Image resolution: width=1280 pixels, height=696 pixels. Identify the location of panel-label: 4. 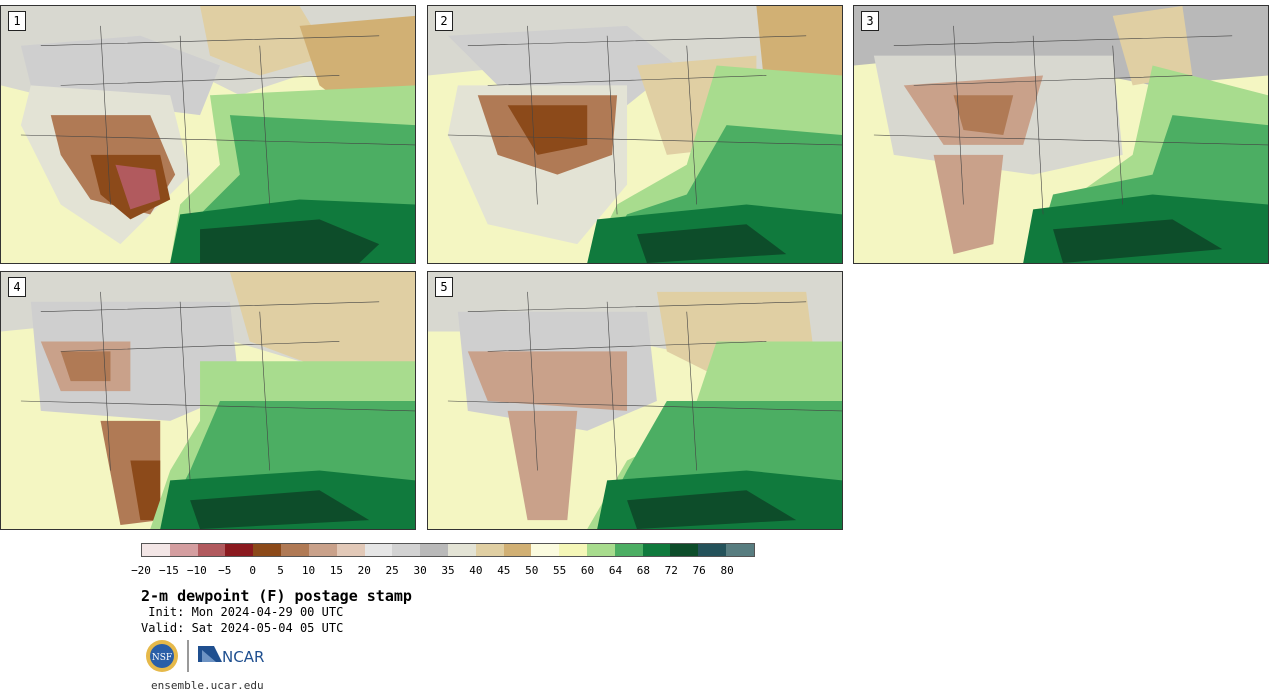
(17, 287).